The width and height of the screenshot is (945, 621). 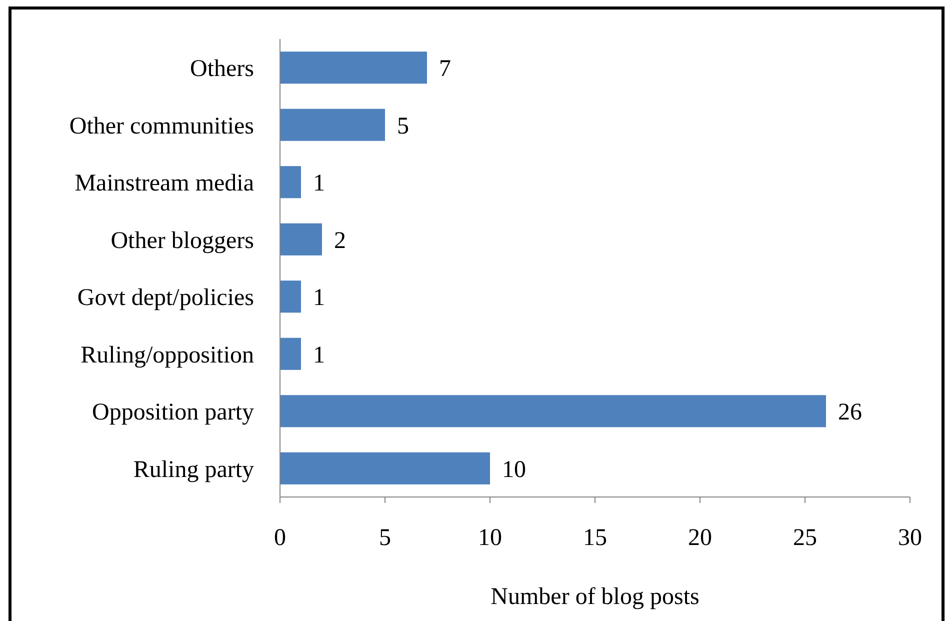 What do you see at coordinates (340, 241) in the screenshot?
I see `data-label: 2` at bounding box center [340, 241].